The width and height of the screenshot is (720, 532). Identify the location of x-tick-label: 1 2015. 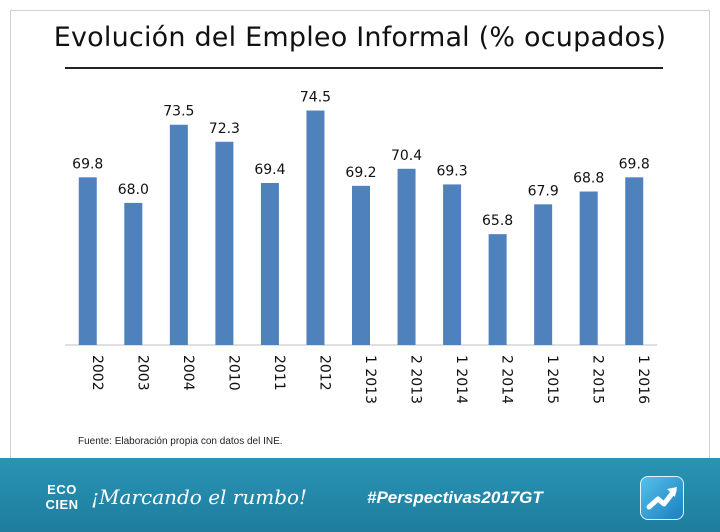
(552, 379).